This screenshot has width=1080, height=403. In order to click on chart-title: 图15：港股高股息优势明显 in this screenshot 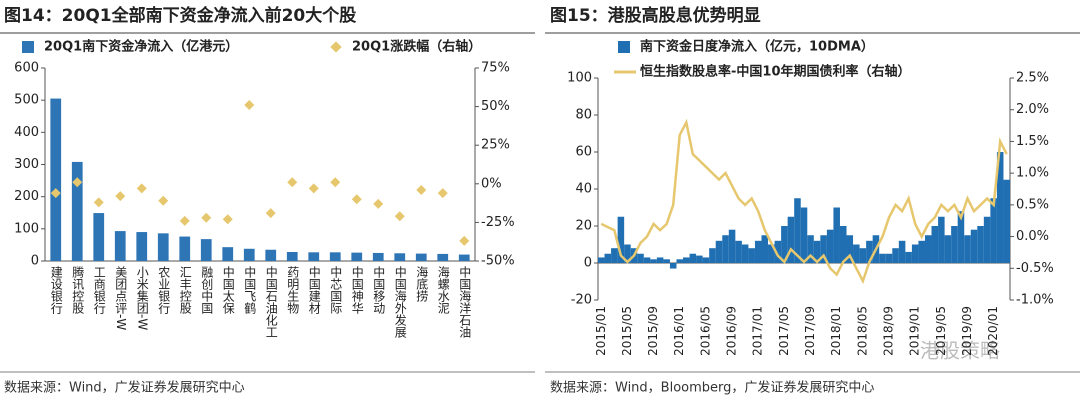, I will do `click(655, 15)`.